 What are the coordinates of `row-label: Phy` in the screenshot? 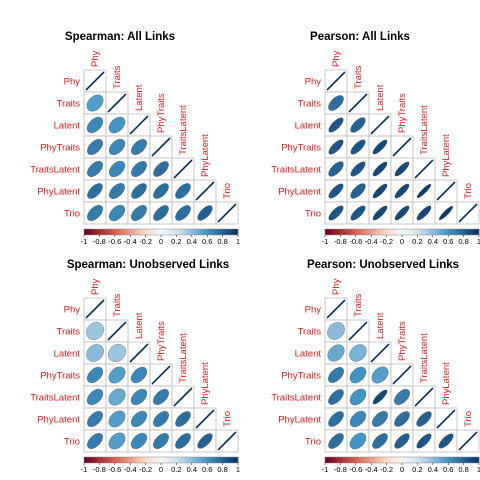 It's located at (72, 310).